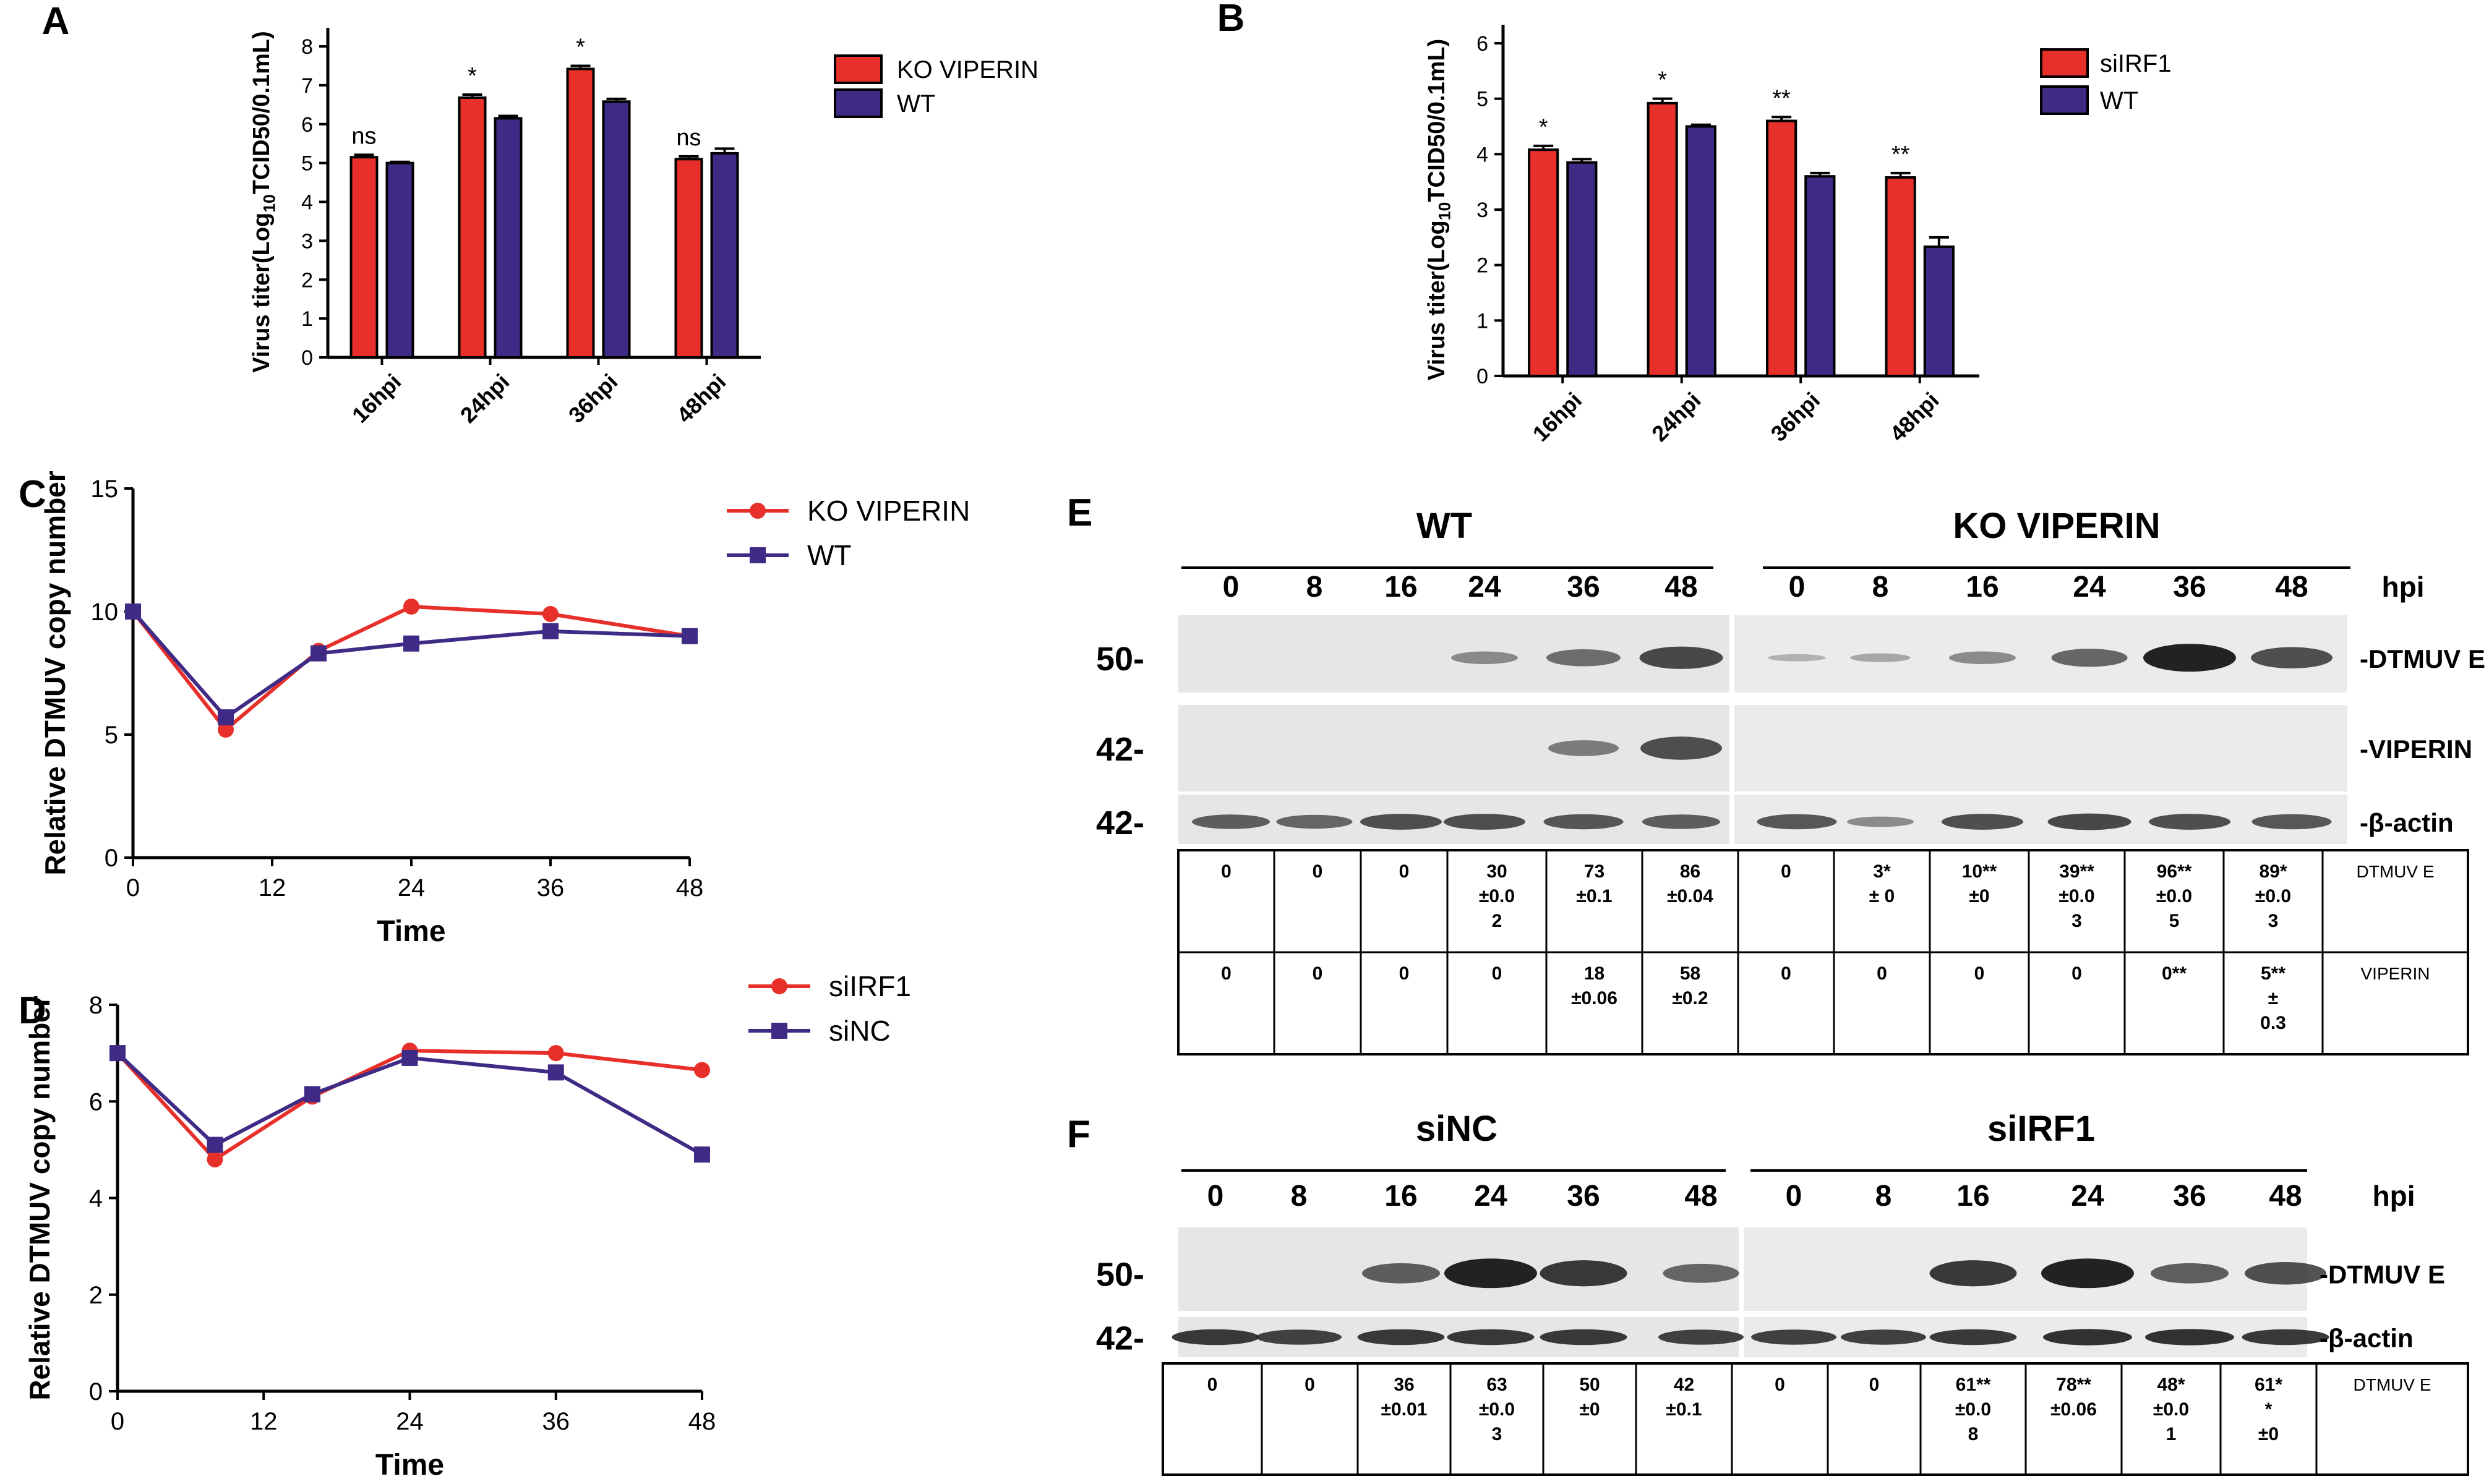 This screenshot has height=1484, width=2489. What do you see at coordinates (1120, 1274) in the screenshot?
I see `molecular-weight-marker: 50-` at bounding box center [1120, 1274].